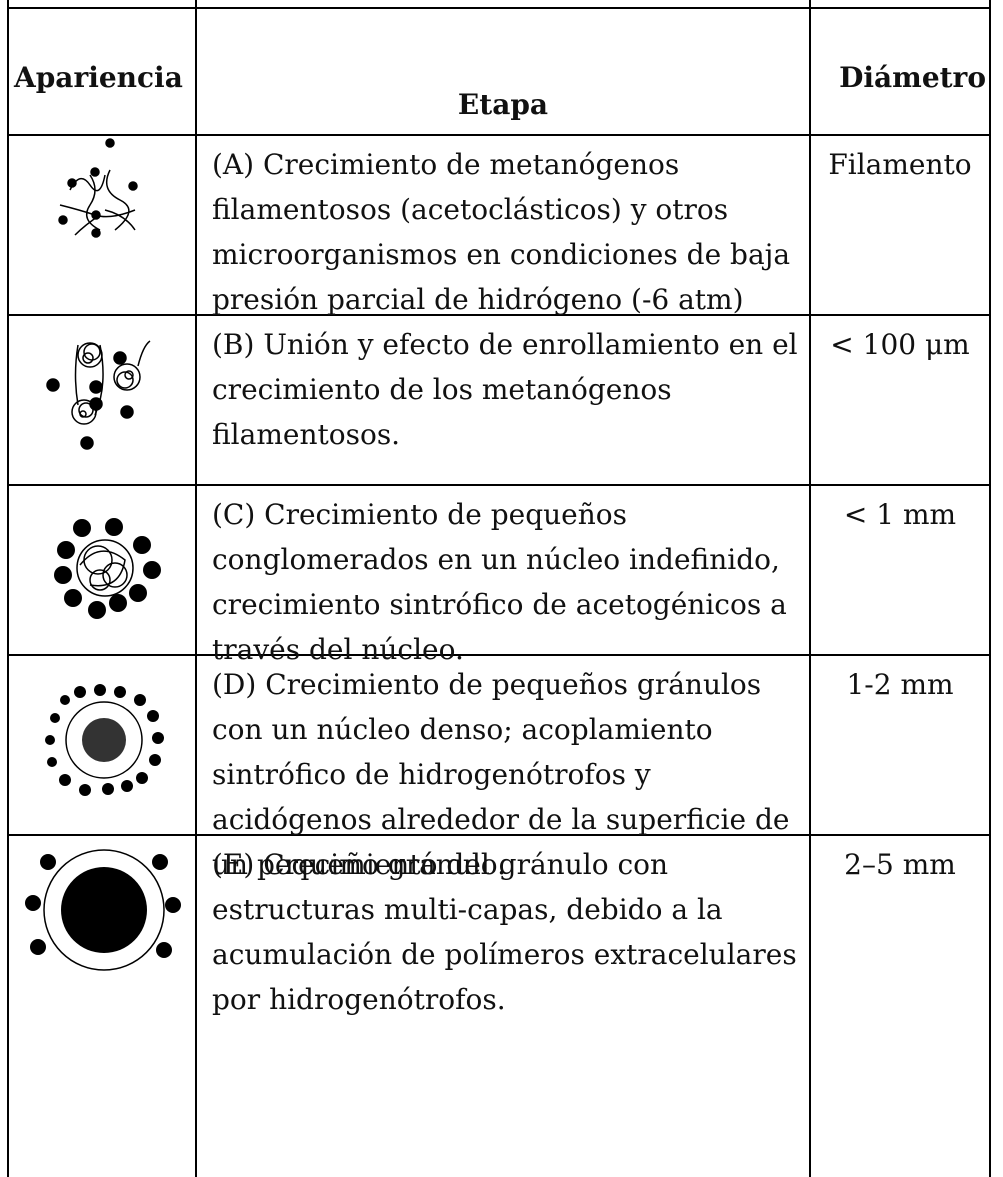 The image size is (1003, 1177). I want to click on icon-filaments, so click(98, 188).